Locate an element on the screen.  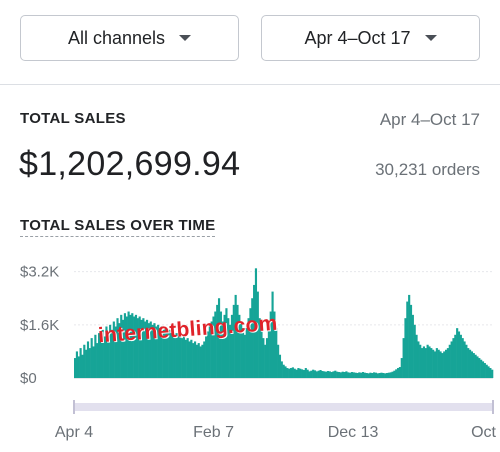
caret-down-icon is located at coordinates (430, 38).